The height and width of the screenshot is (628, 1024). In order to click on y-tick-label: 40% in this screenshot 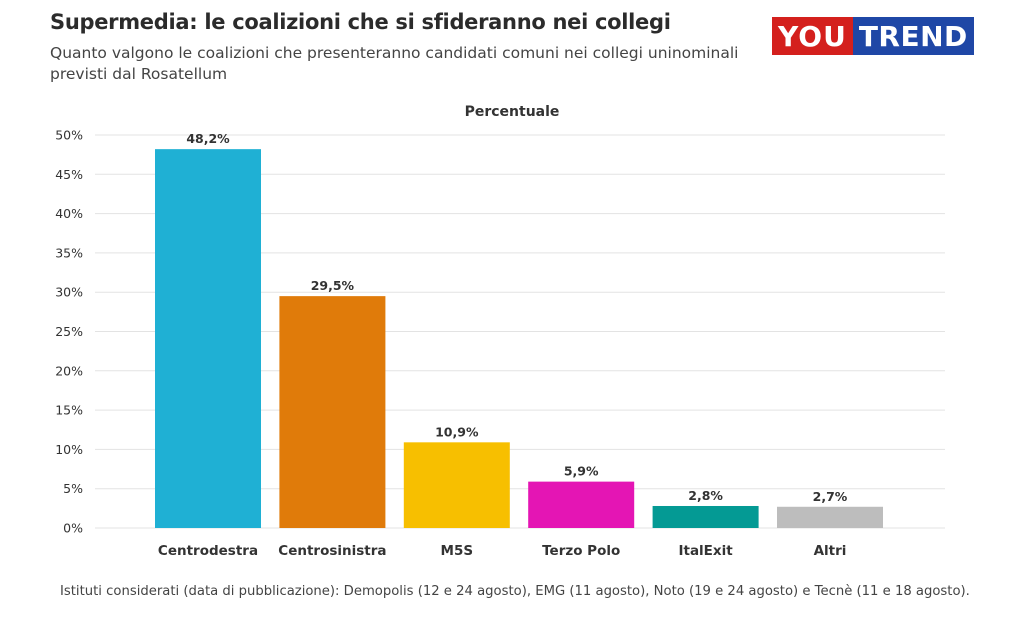, I will do `click(69, 213)`.